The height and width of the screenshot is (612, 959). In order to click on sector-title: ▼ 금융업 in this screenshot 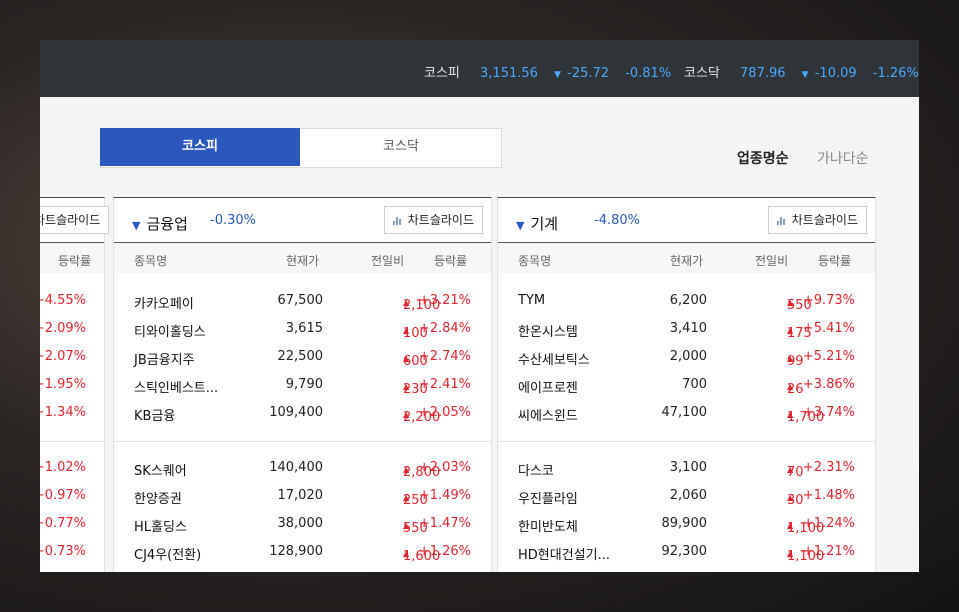, I will do `click(160, 223)`.